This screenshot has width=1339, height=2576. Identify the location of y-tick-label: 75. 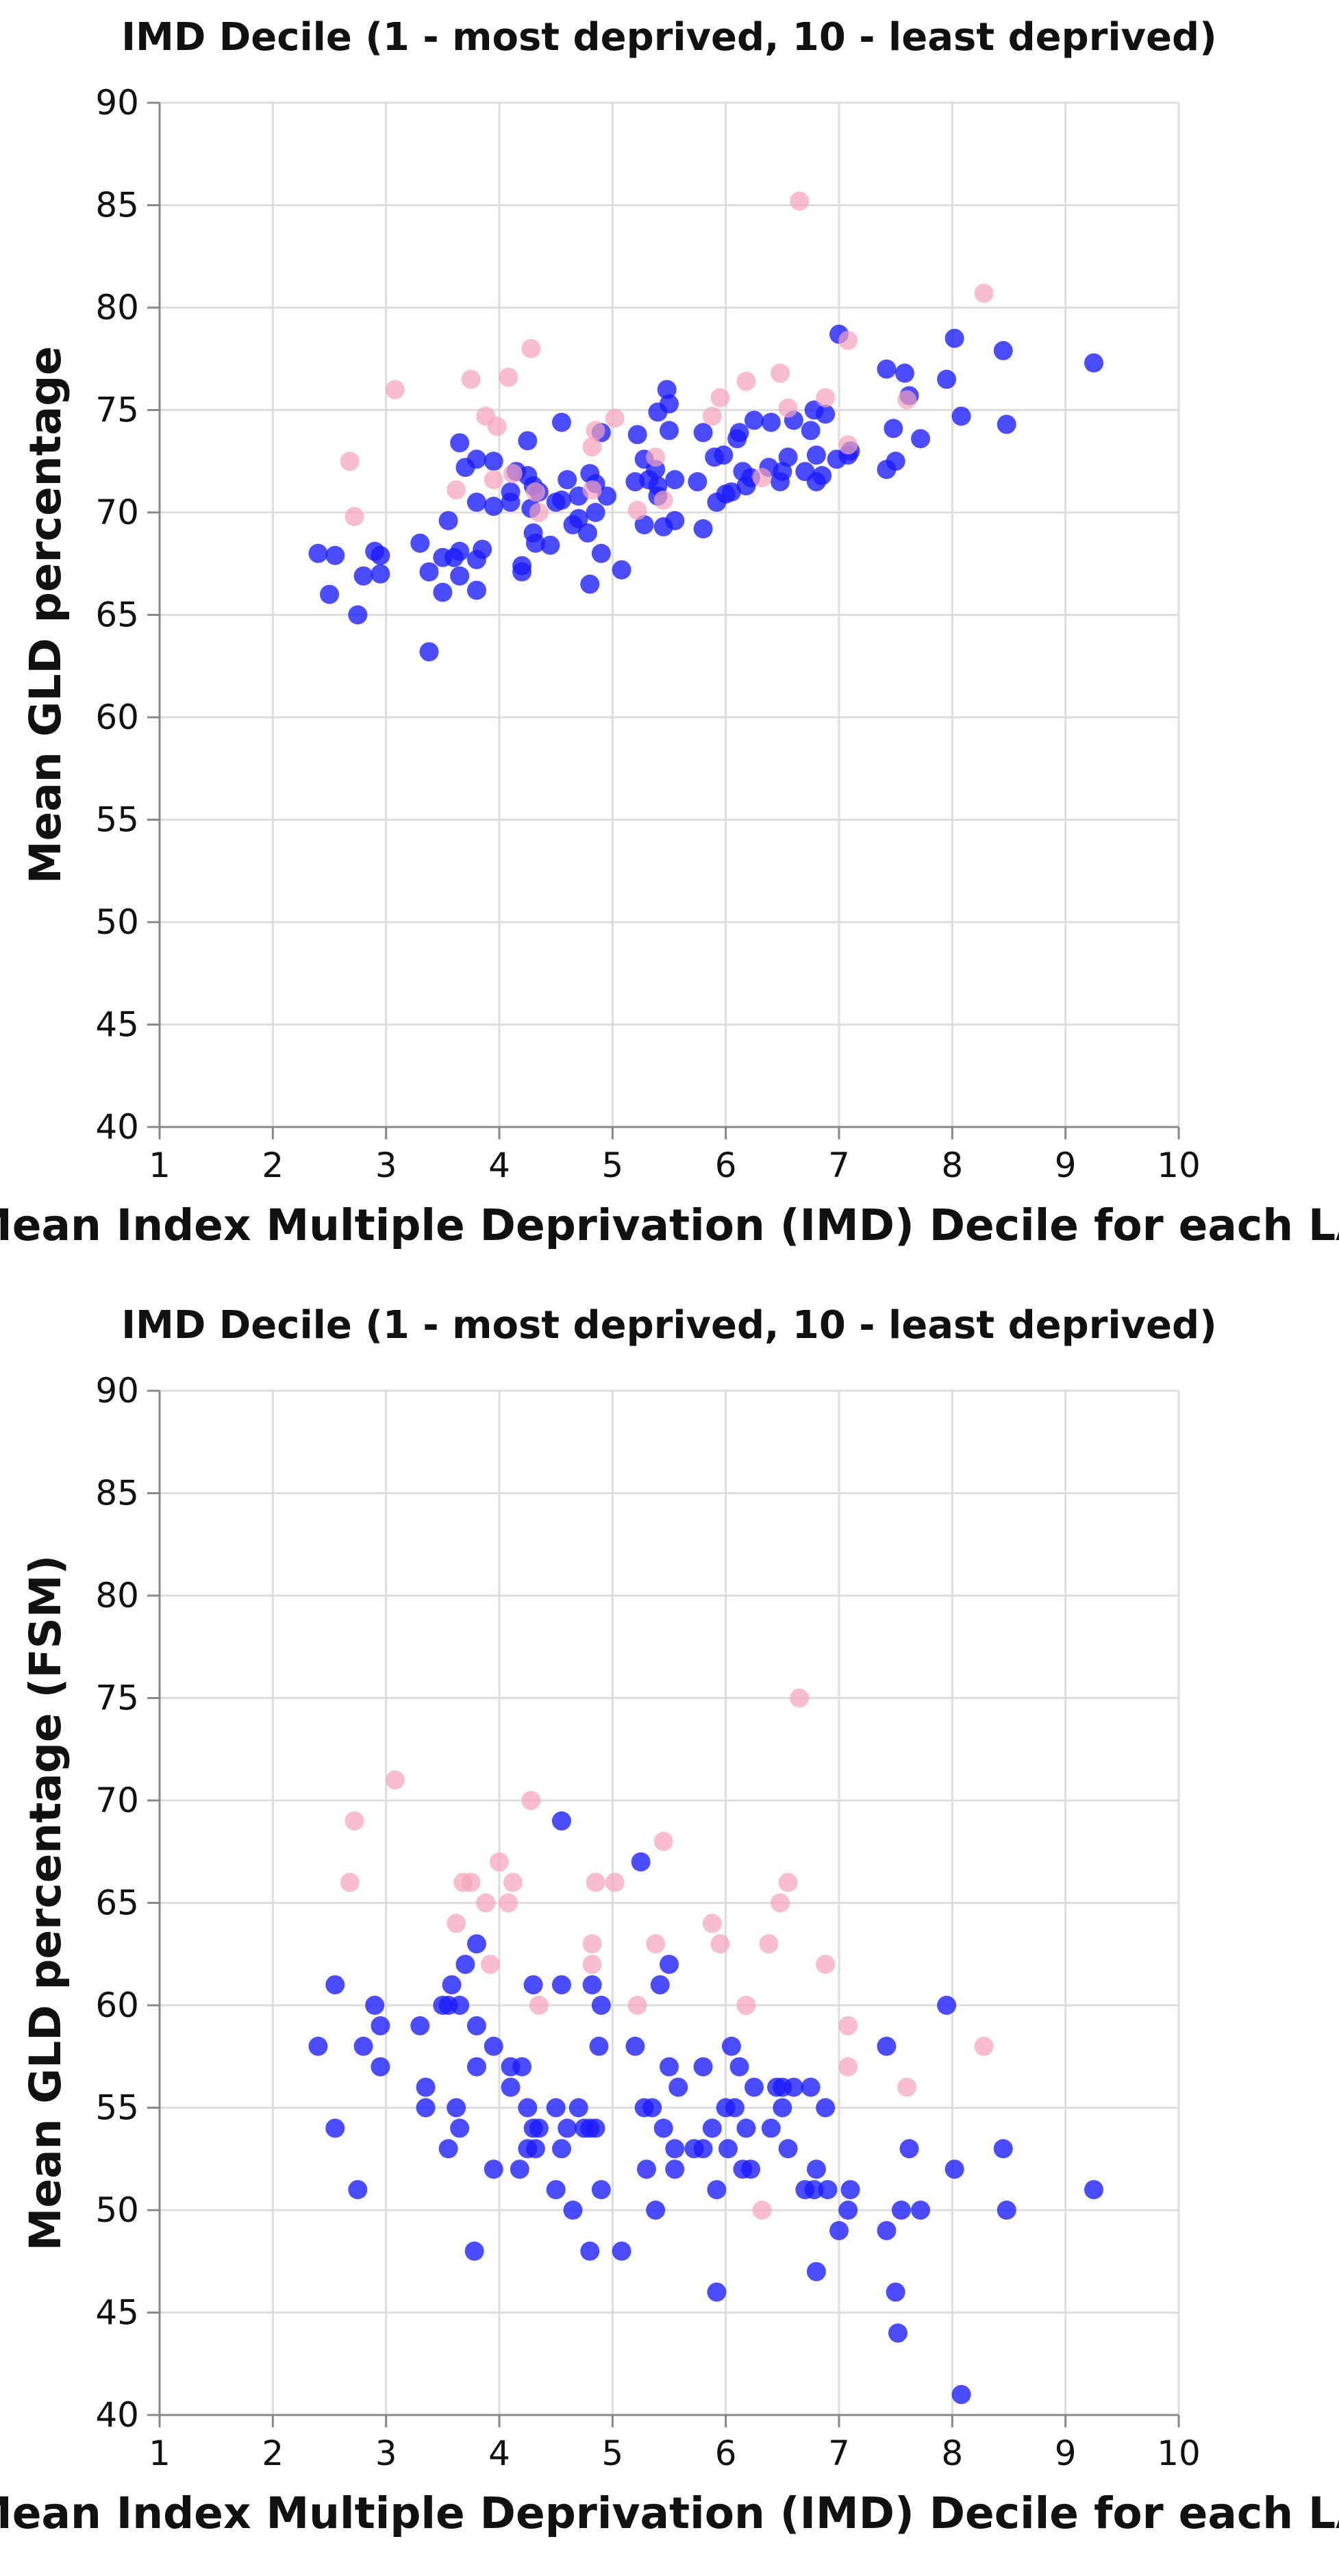
(117, 1698).